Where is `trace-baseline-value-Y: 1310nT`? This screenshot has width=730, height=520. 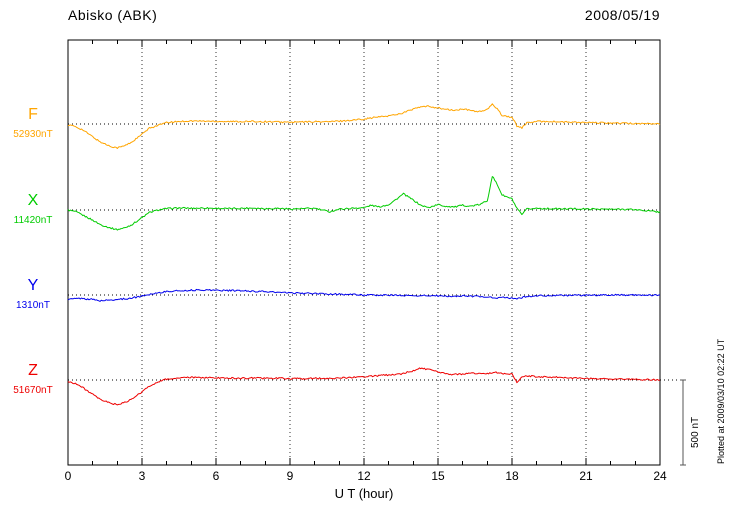
trace-baseline-value-Y: 1310nT is located at coordinates (33, 305).